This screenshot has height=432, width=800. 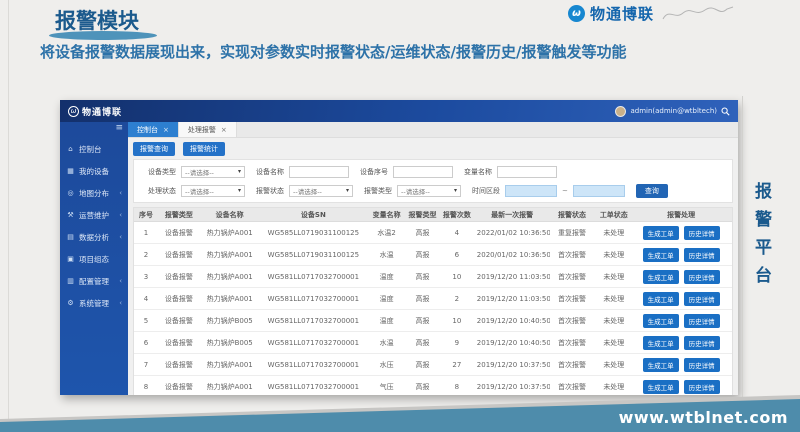 I want to click on cell-alarm-count: 10, so click(x=457, y=276).